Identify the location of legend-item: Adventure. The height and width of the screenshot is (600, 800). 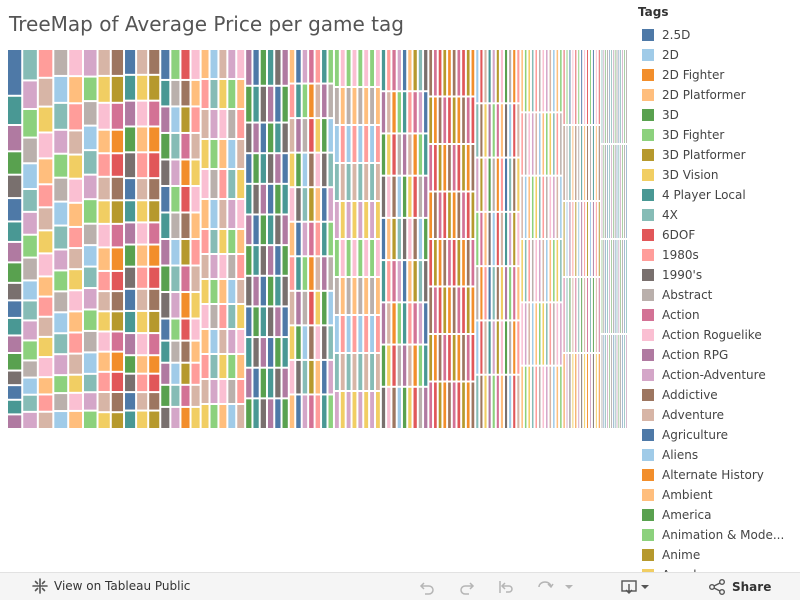
(713, 415).